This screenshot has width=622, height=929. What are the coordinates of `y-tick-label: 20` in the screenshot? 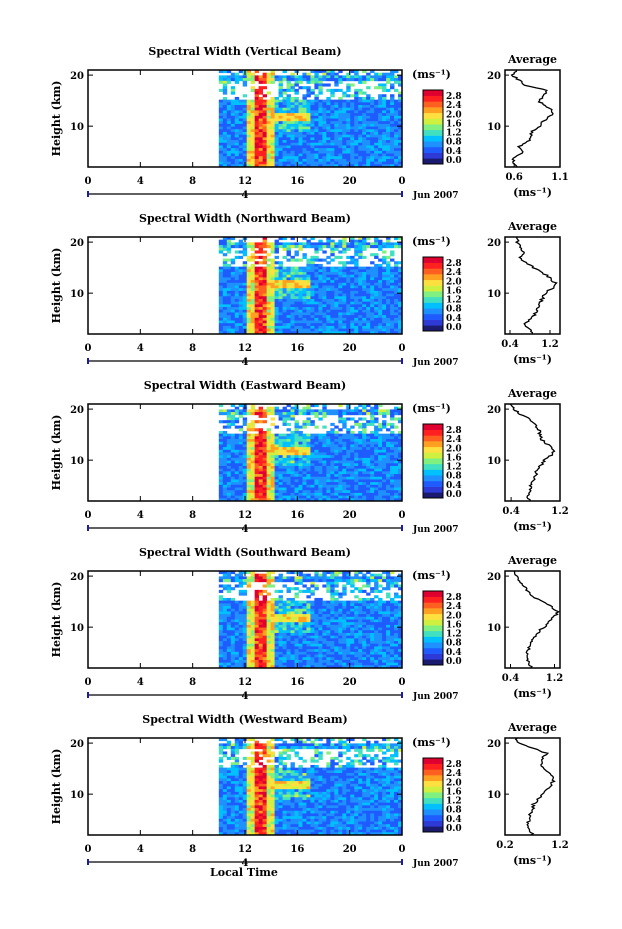 It's located at (77, 76).